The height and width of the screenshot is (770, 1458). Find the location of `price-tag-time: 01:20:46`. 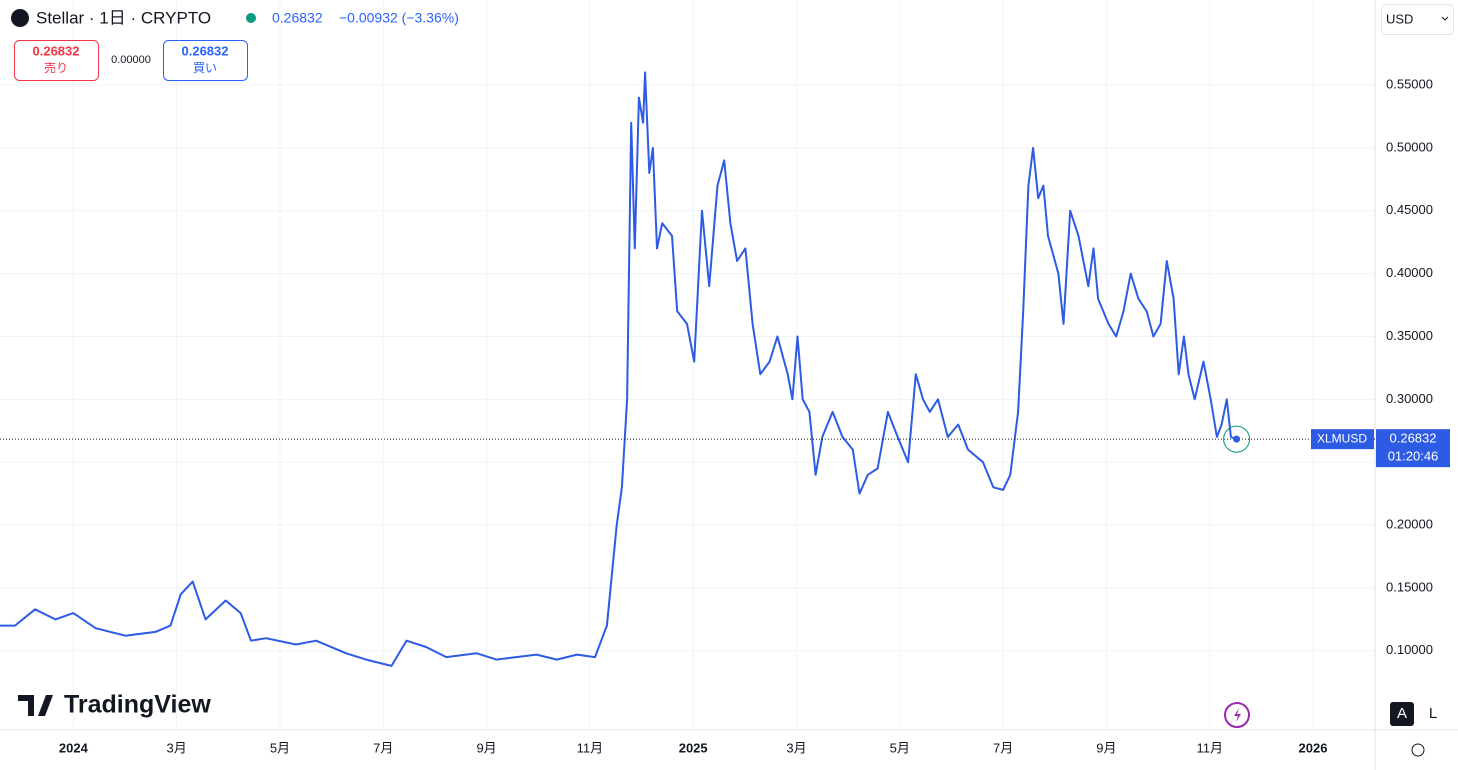

price-tag-time: 01:20:46 is located at coordinates (1413, 456).